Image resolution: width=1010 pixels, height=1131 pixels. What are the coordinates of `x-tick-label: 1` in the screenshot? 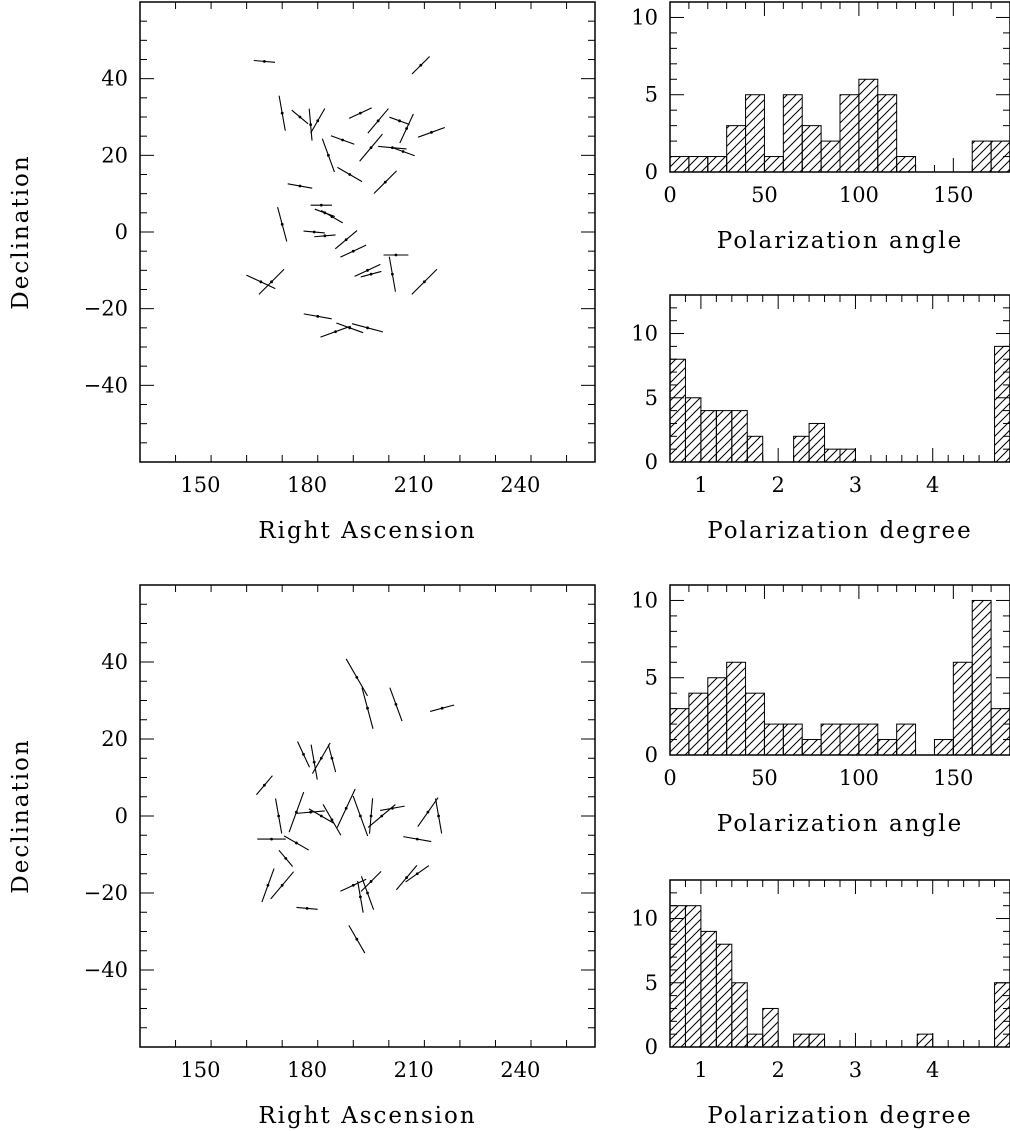 It's located at (700, 1070).